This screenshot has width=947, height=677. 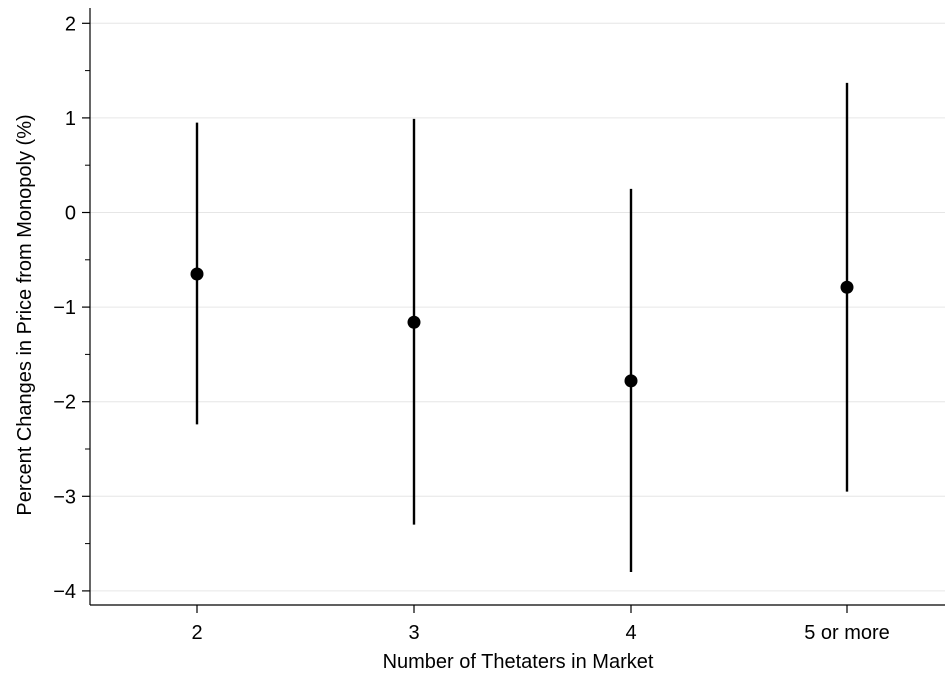 I want to click on x-tick-label: 3, so click(x=413, y=633).